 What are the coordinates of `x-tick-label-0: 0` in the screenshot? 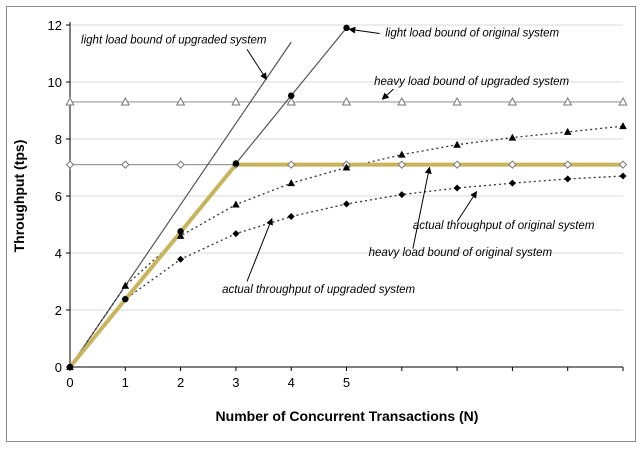 It's located at (69, 382).